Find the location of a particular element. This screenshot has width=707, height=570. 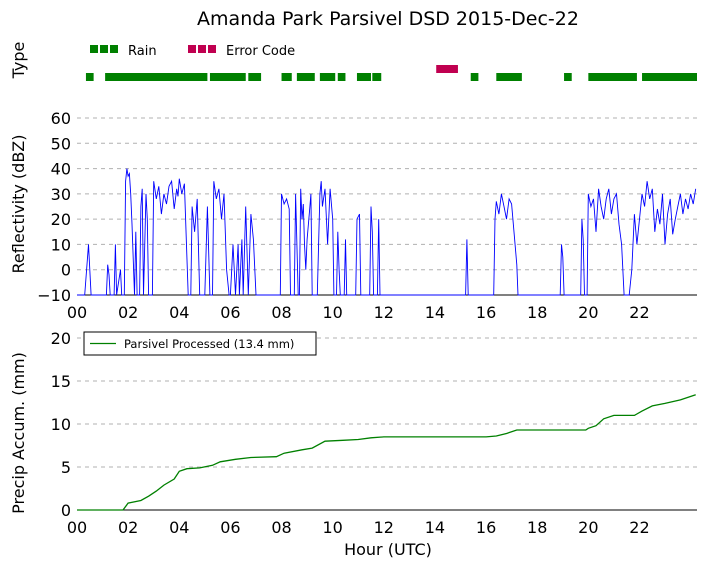

accum-x-tick-label: 04 is located at coordinates (179, 527).